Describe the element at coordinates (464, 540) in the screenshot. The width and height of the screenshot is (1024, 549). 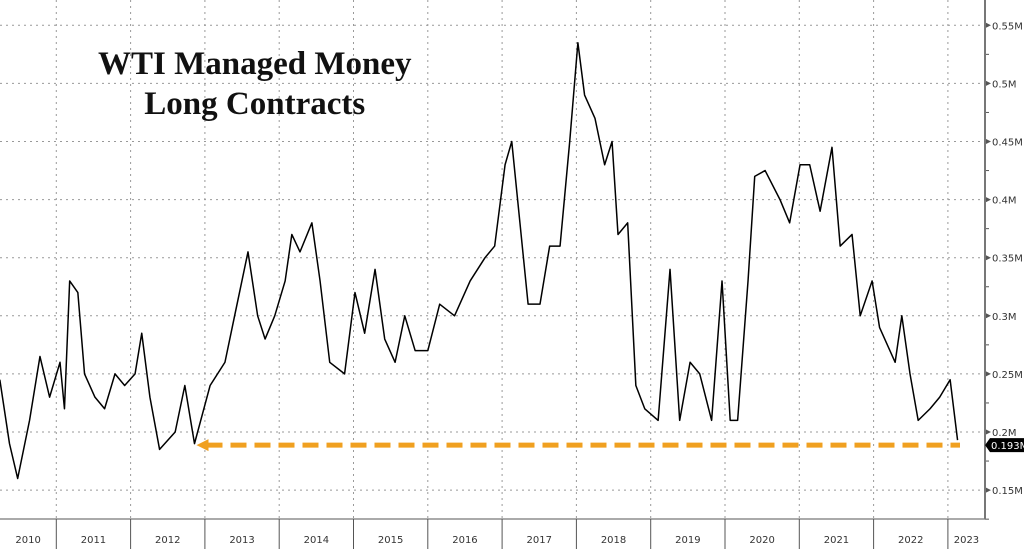
I see `x-tick-label: 2016` at that location.